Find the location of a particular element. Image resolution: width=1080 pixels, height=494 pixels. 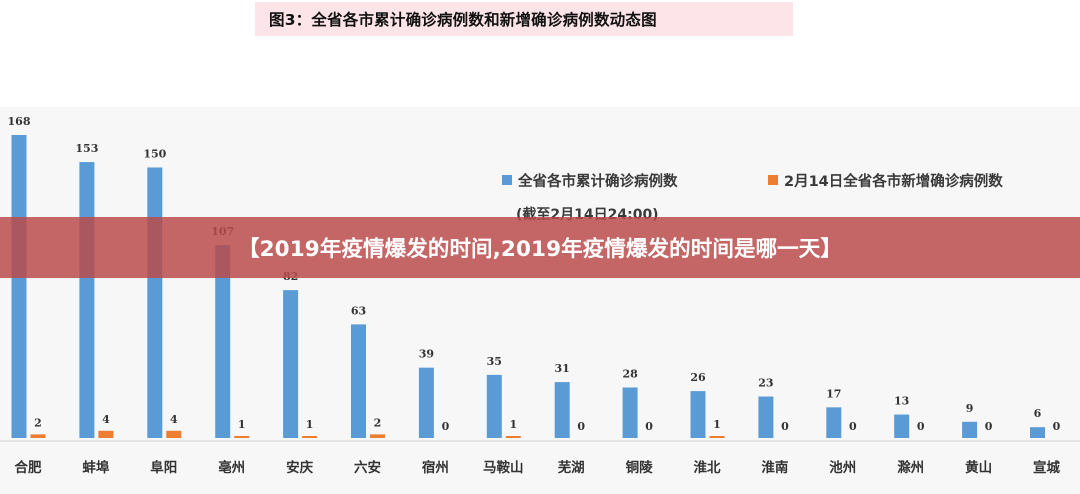

data-label-new-12: 0 is located at coordinates (853, 426).